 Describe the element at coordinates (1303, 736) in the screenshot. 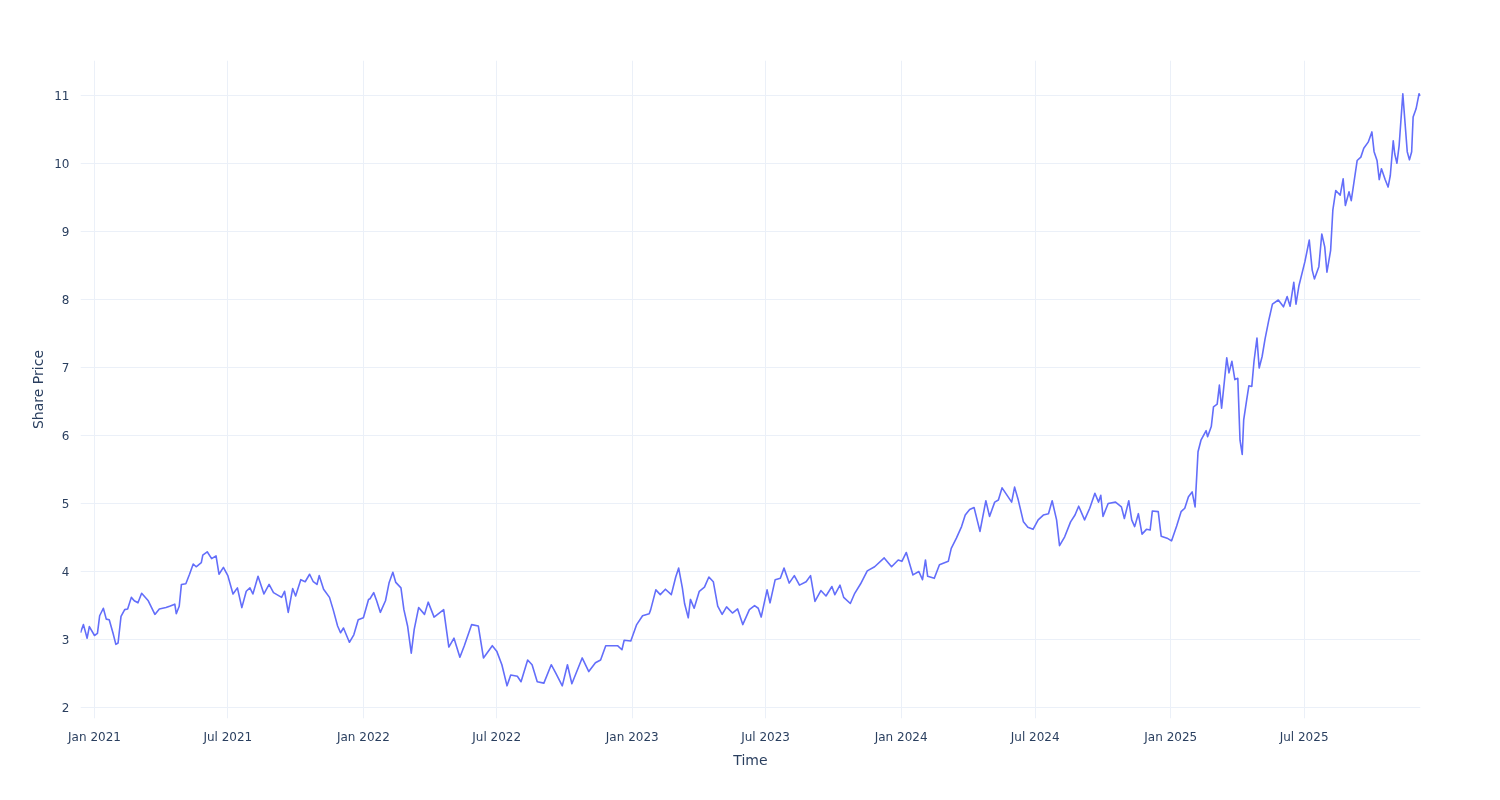

I see `x-tick-label: Jul 2025` at that location.